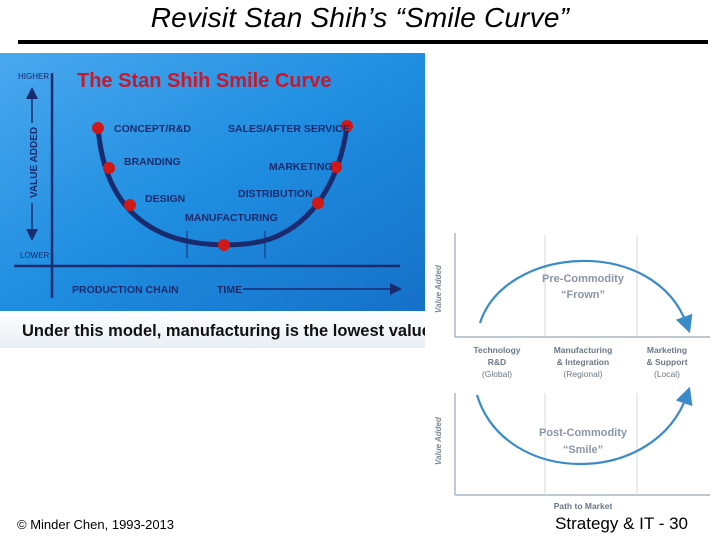 The image size is (720, 540). What do you see at coordinates (583, 362) in the screenshot?
I see `column-2-line2: & Integration` at bounding box center [583, 362].